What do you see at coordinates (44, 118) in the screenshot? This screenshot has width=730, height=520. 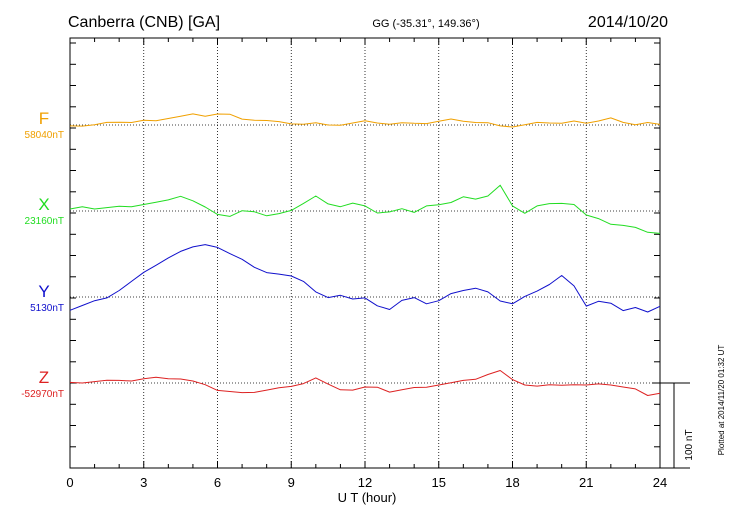 I see `series-name-f: F` at bounding box center [44, 118].